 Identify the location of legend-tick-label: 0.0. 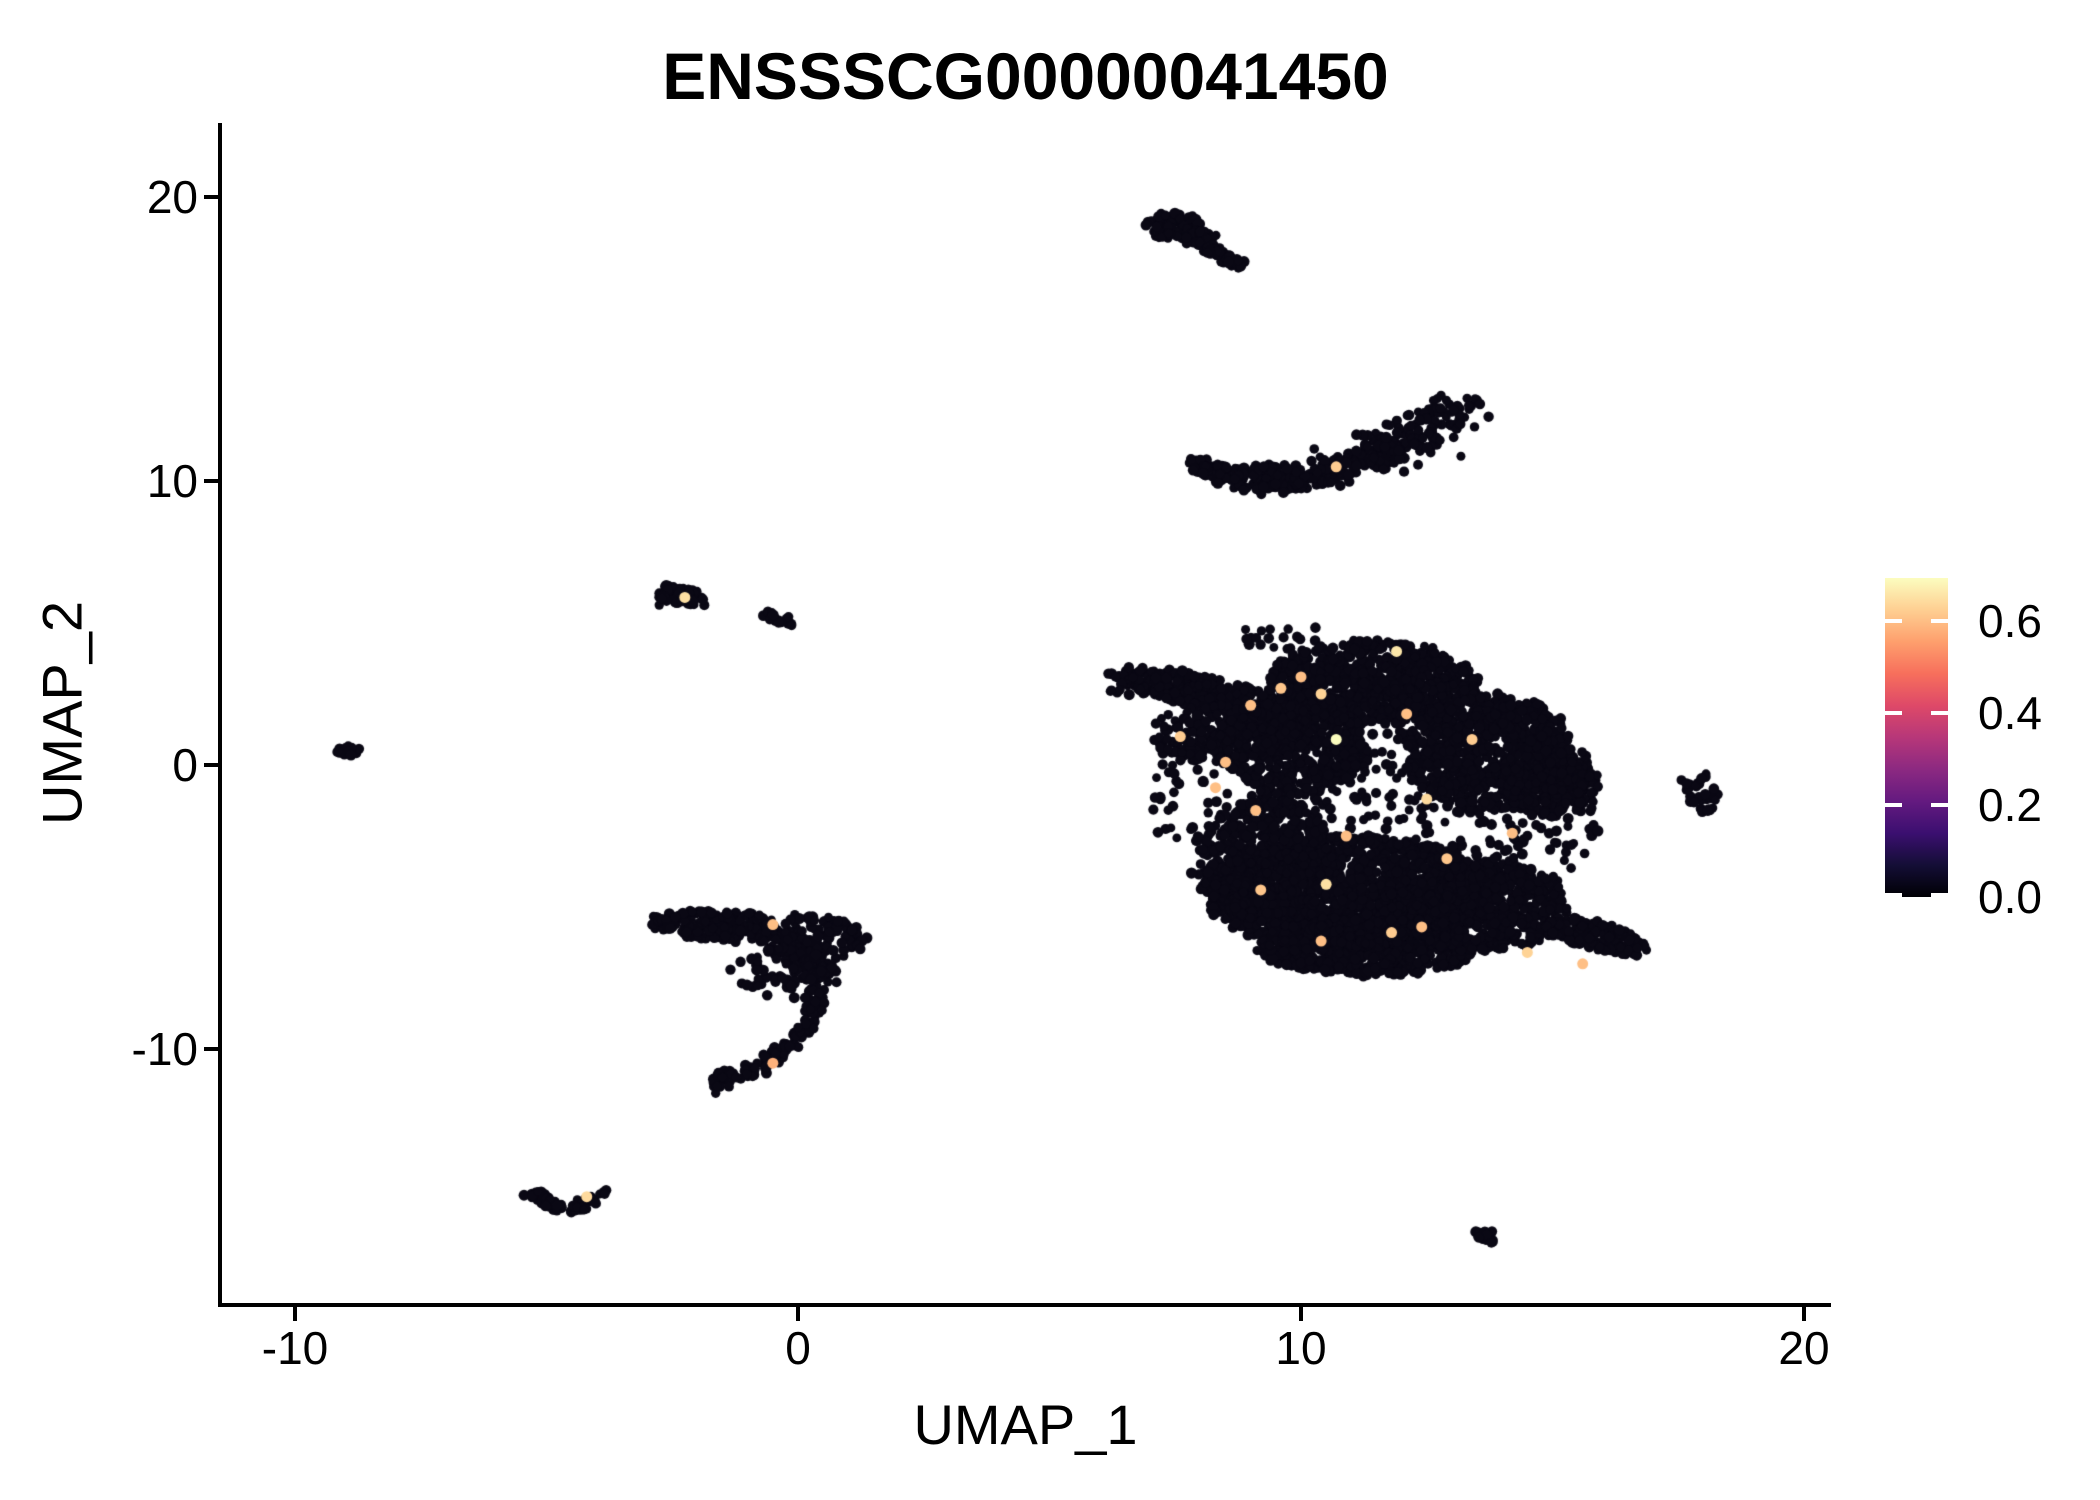
(2010, 897).